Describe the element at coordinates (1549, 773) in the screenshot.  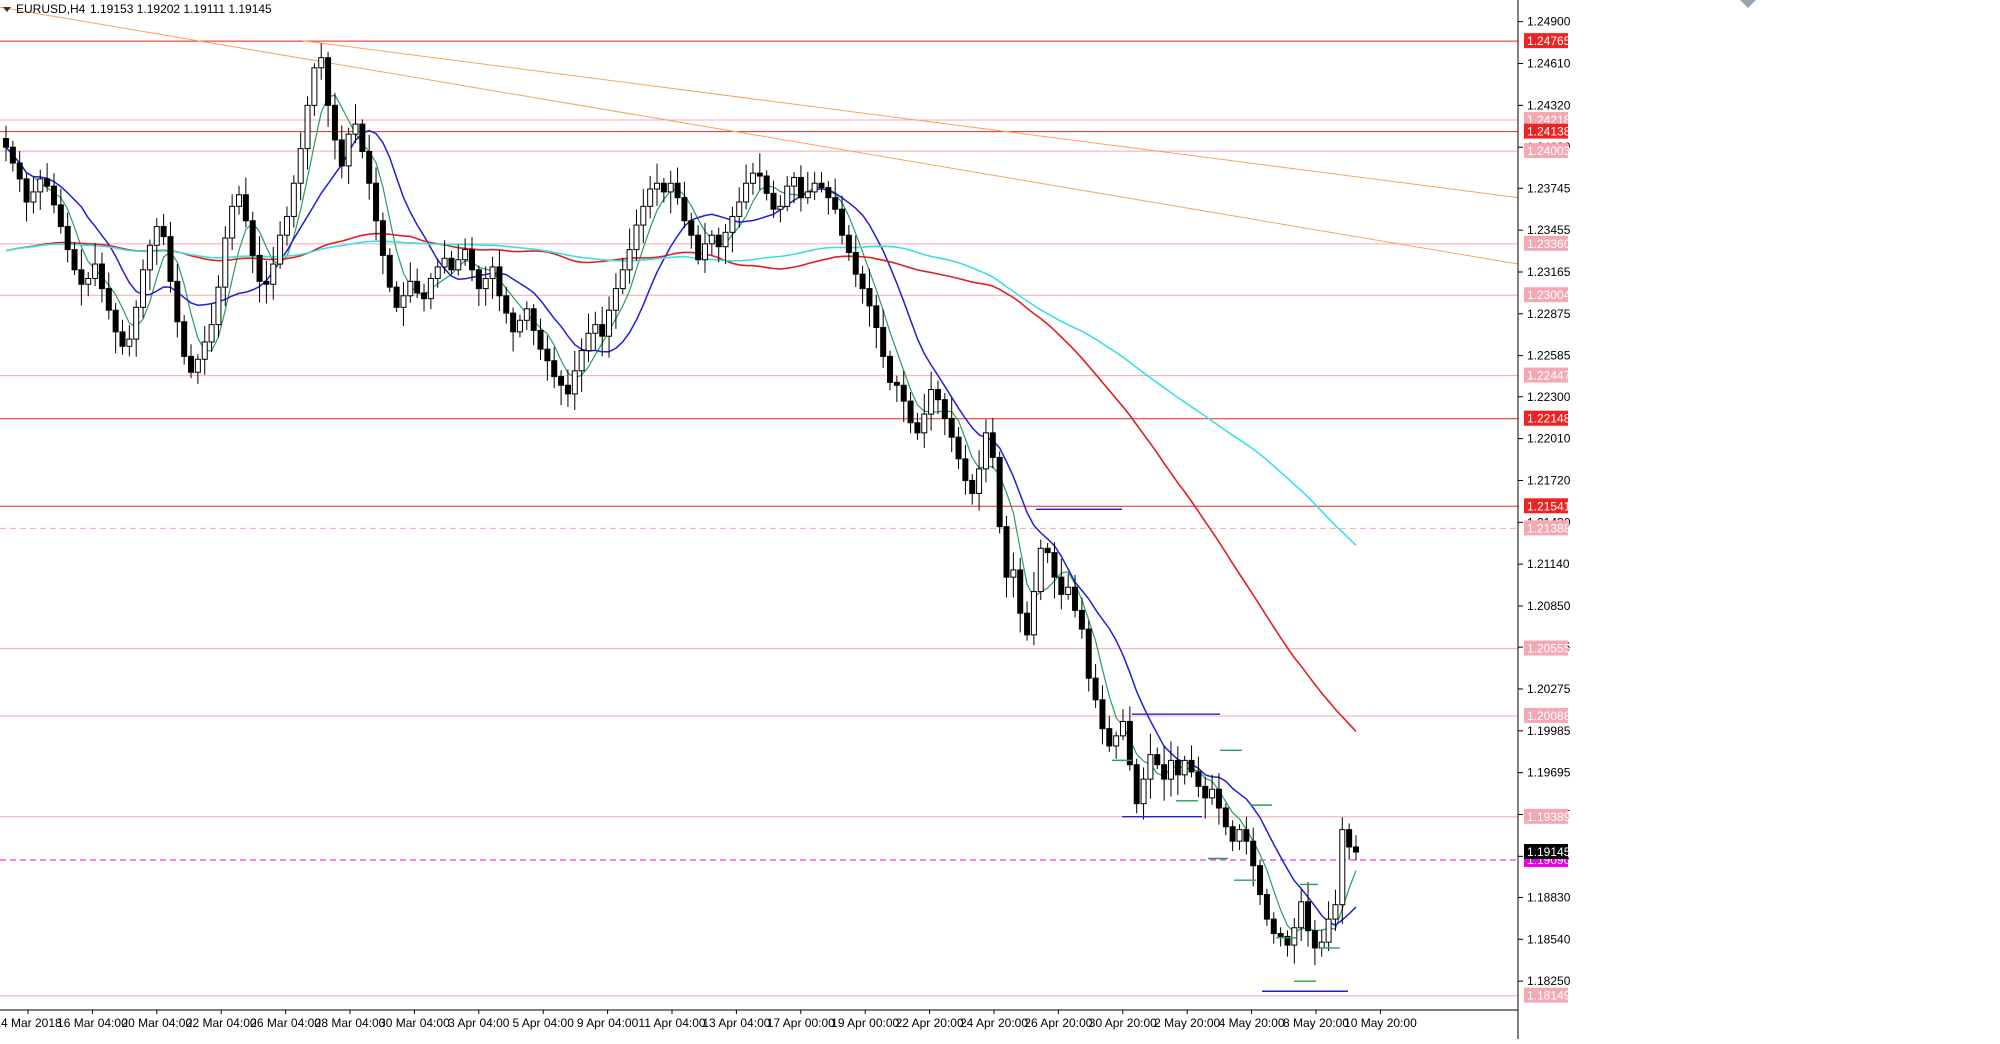
I see `y-tick-label: 1.19695` at that location.